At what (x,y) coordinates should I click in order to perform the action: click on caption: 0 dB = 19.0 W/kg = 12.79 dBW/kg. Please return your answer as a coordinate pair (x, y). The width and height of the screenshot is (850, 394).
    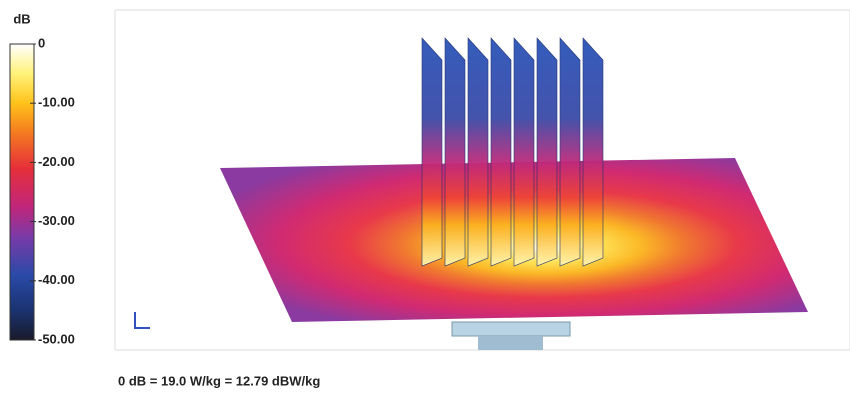
    Looking at the image, I should click on (219, 380).